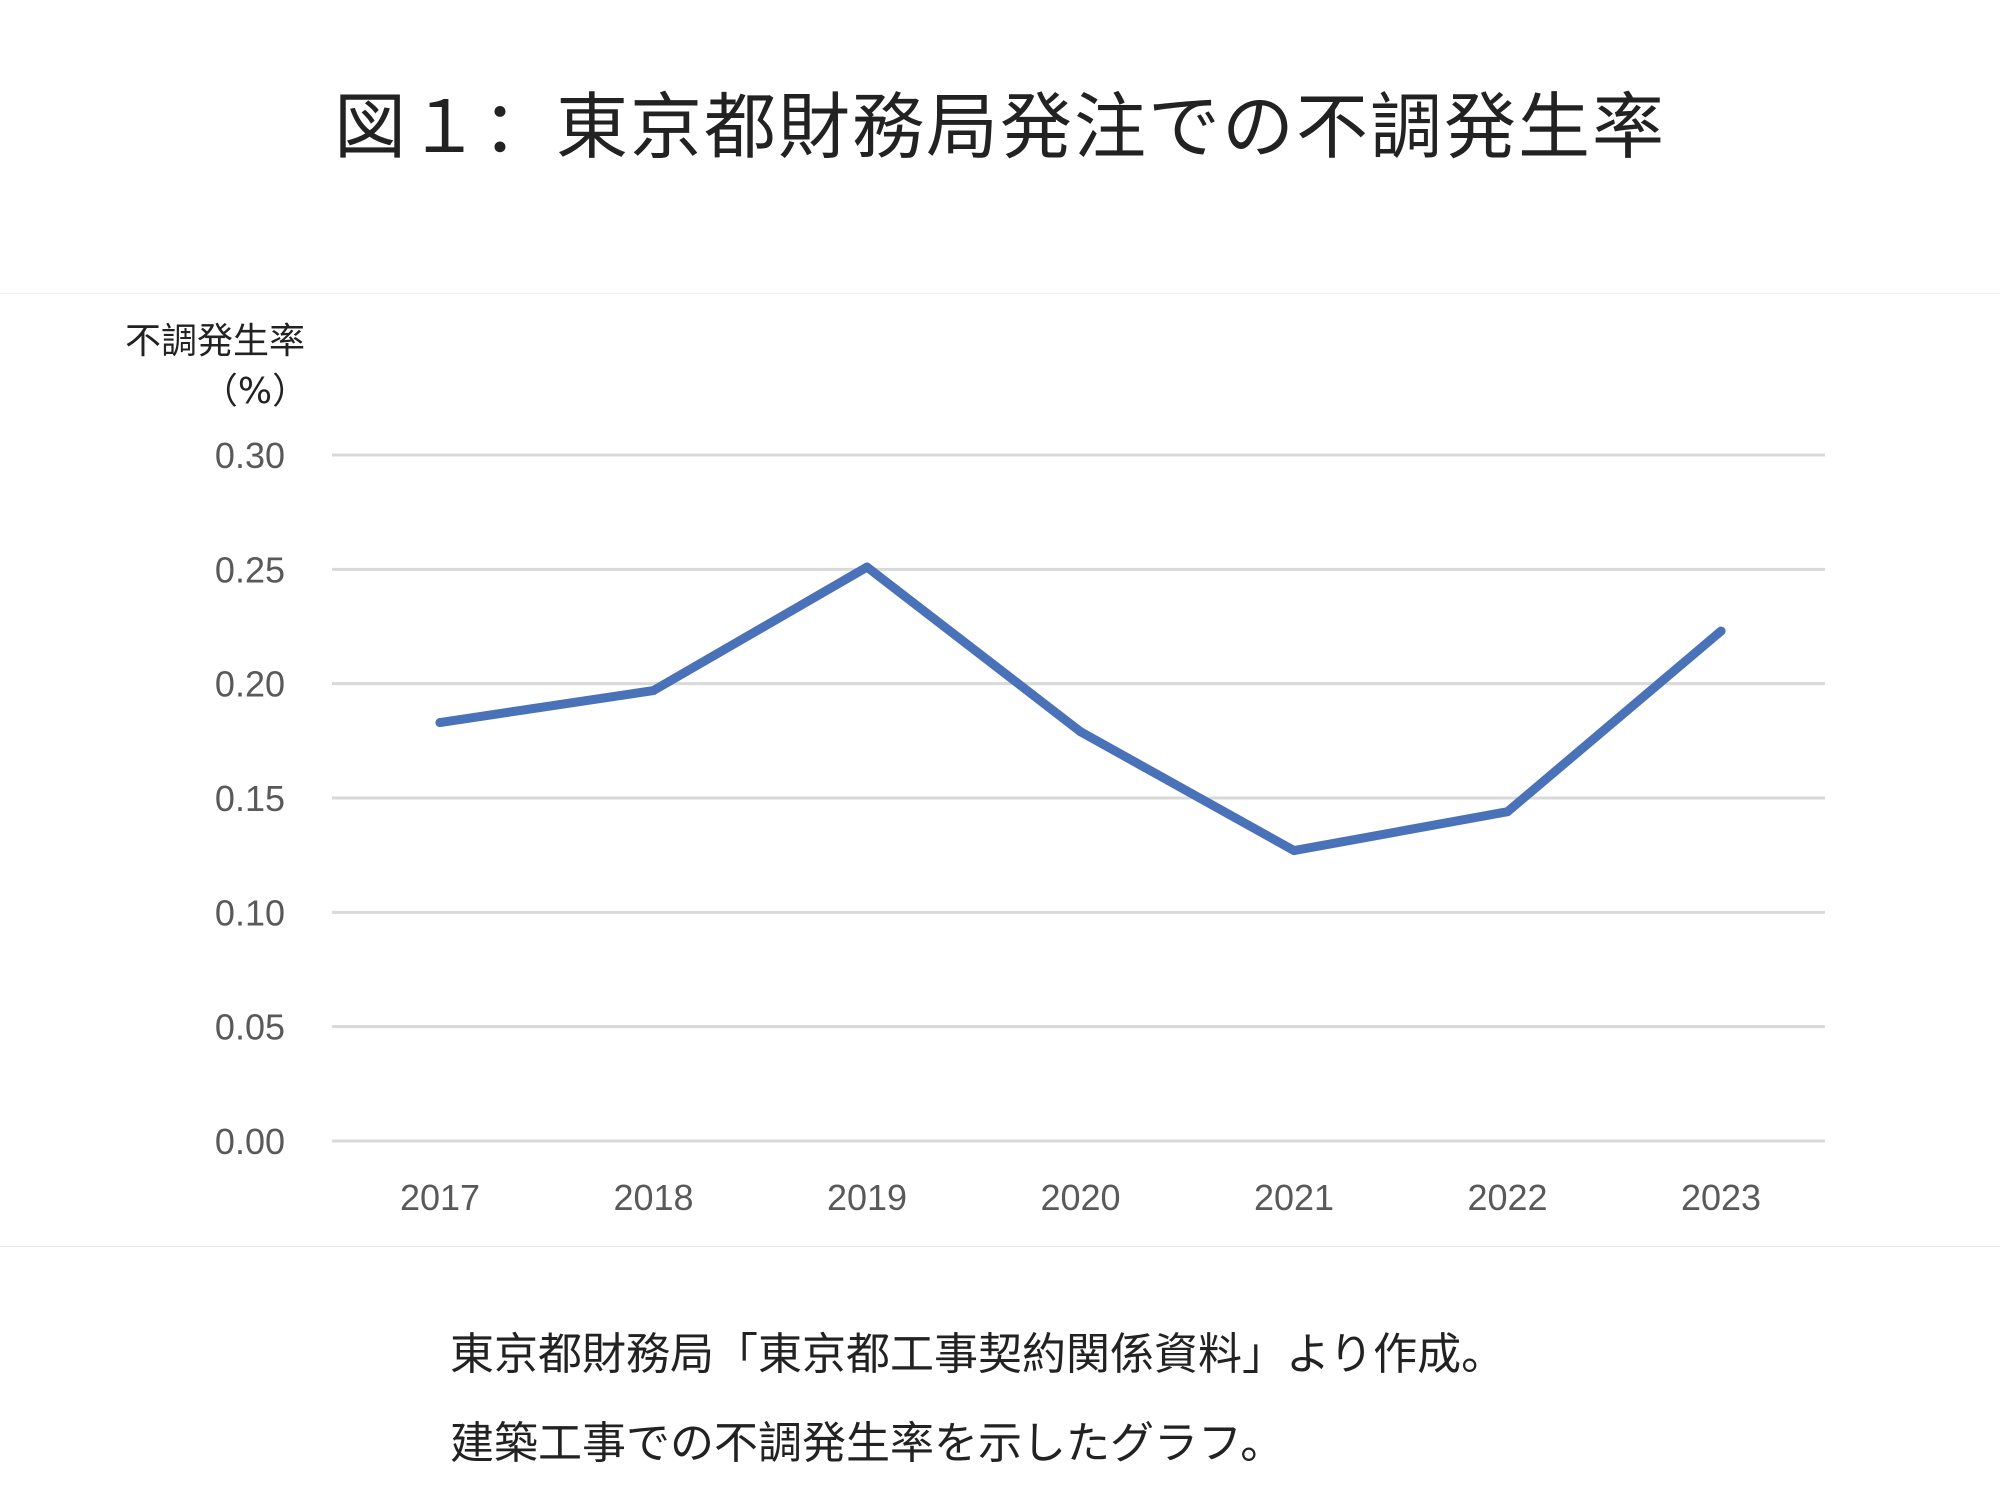 The image size is (2000, 1505). I want to click on x-tick-label: 2018, so click(653, 1197).